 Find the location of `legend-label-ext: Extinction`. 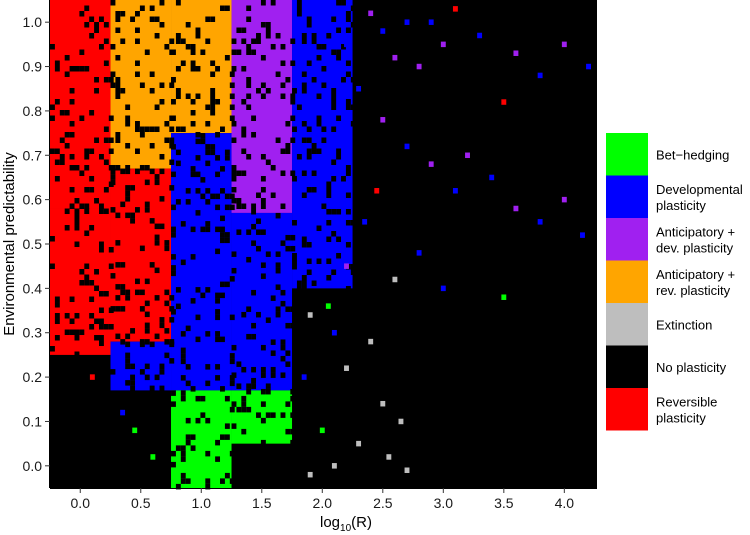

legend-label-ext: Extinction is located at coordinates (684, 324).